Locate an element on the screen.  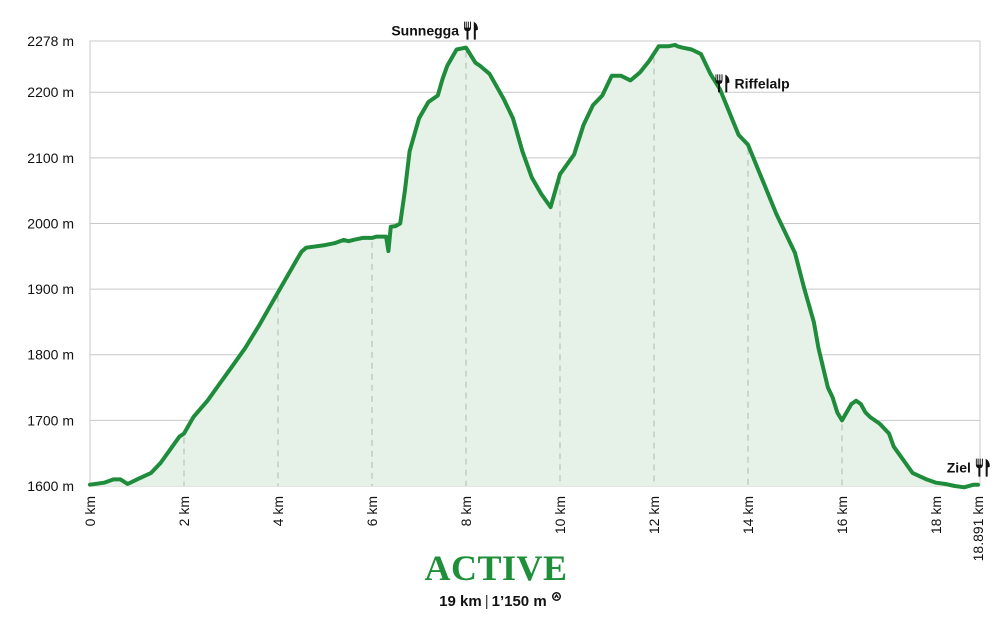
x-tick-label: 18 km is located at coordinates (936, 515).